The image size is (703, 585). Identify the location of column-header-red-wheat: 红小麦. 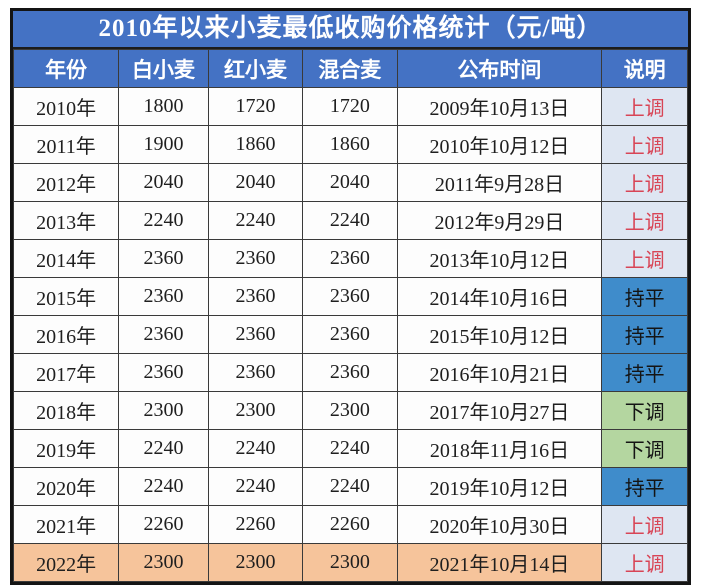
(255, 68).